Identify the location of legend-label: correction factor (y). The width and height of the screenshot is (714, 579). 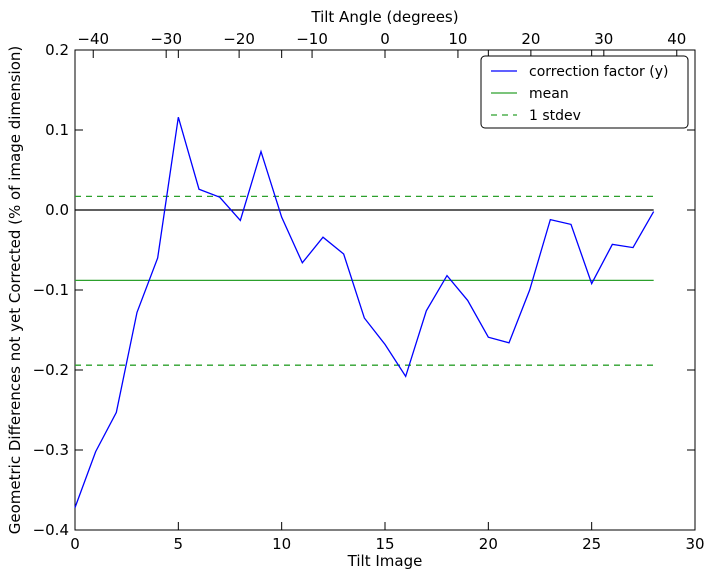
(598, 72).